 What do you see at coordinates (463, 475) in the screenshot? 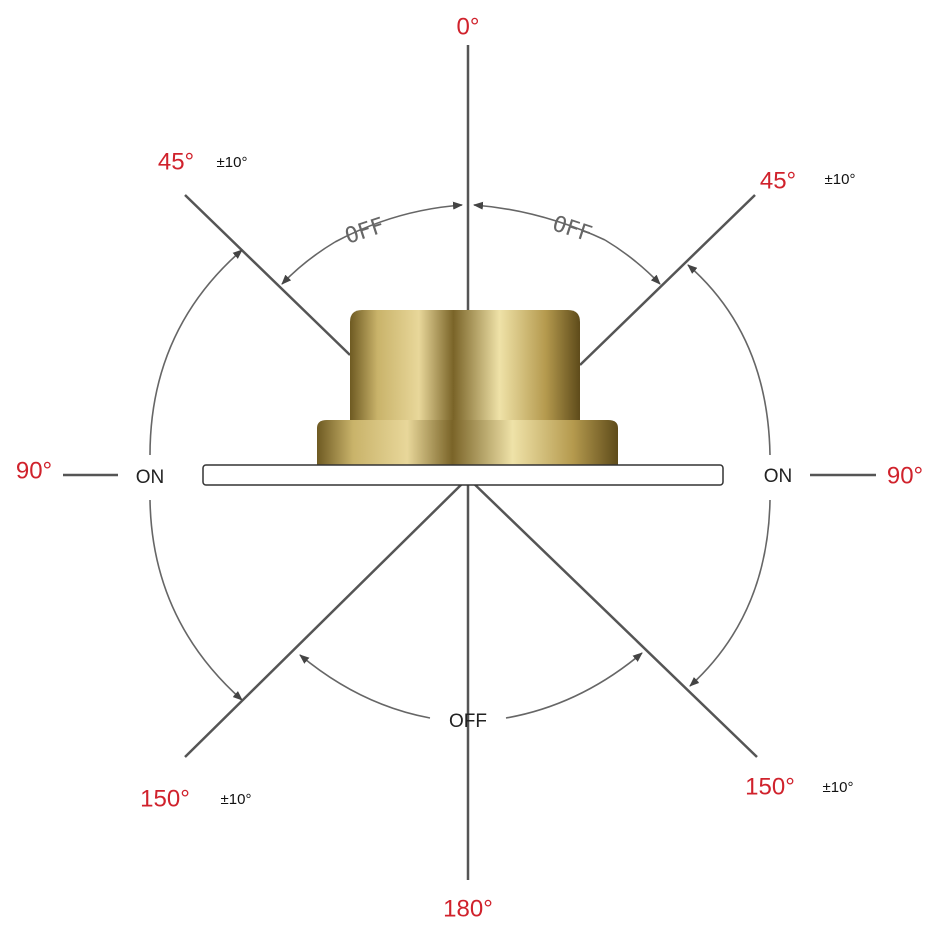
I see `plate` at bounding box center [463, 475].